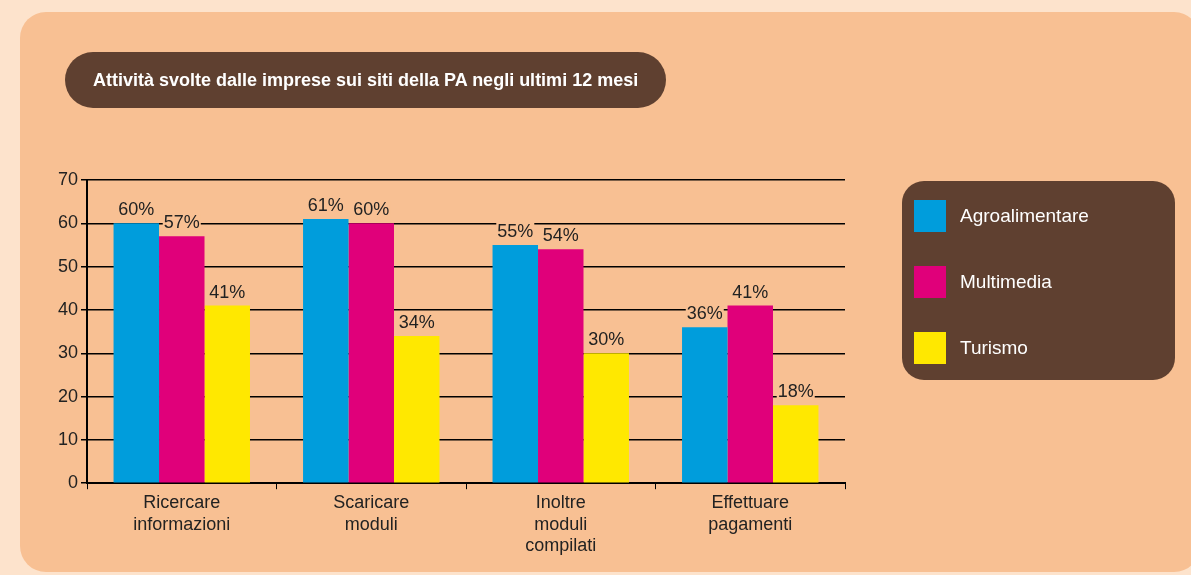 This screenshot has width=1191, height=575. I want to click on category-label: Scaricare, so click(371, 501).